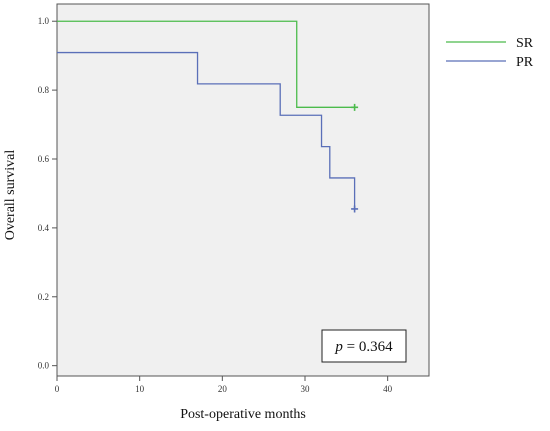 Image resolution: width=550 pixels, height=431 pixels. What do you see at coordinates (490, 53) in the screenshot?
I see `legend: SR PR` at bounding box center [490, 53].